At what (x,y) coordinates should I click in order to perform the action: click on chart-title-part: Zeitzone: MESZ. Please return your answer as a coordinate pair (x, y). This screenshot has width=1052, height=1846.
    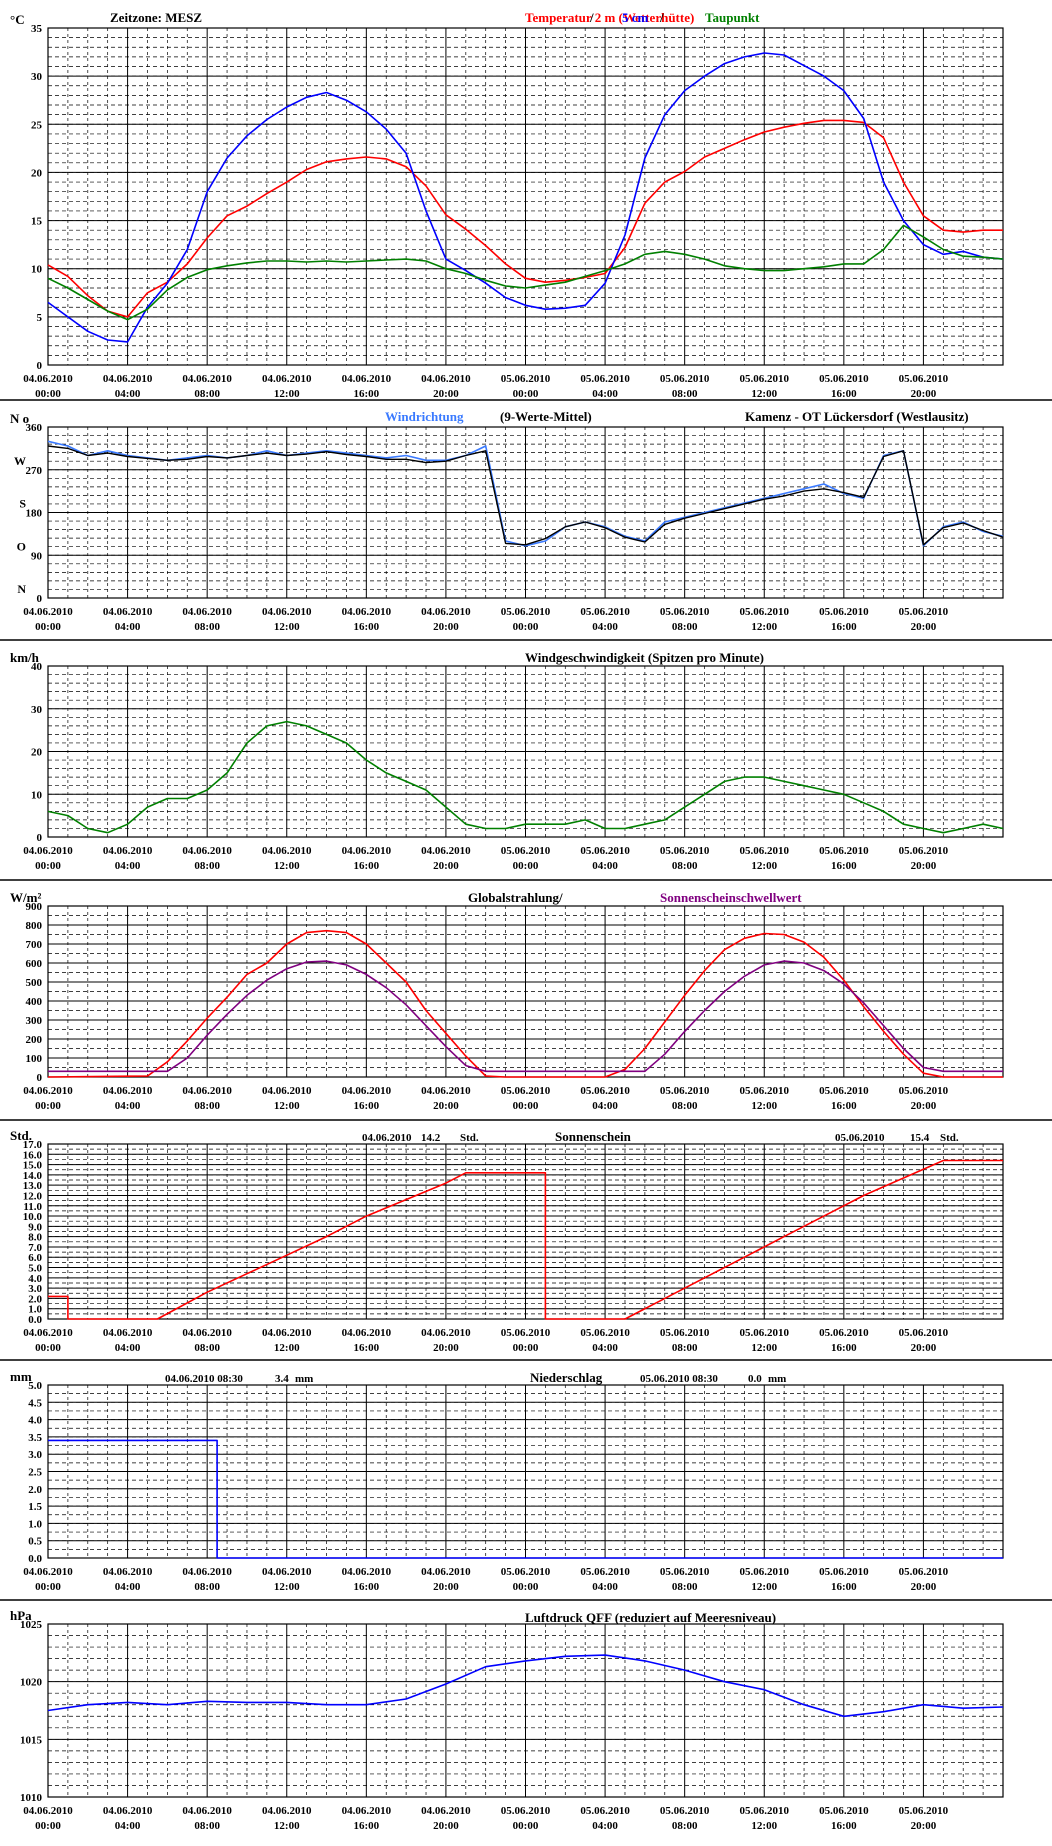
    Looking at the image, I should click on (156, 17).